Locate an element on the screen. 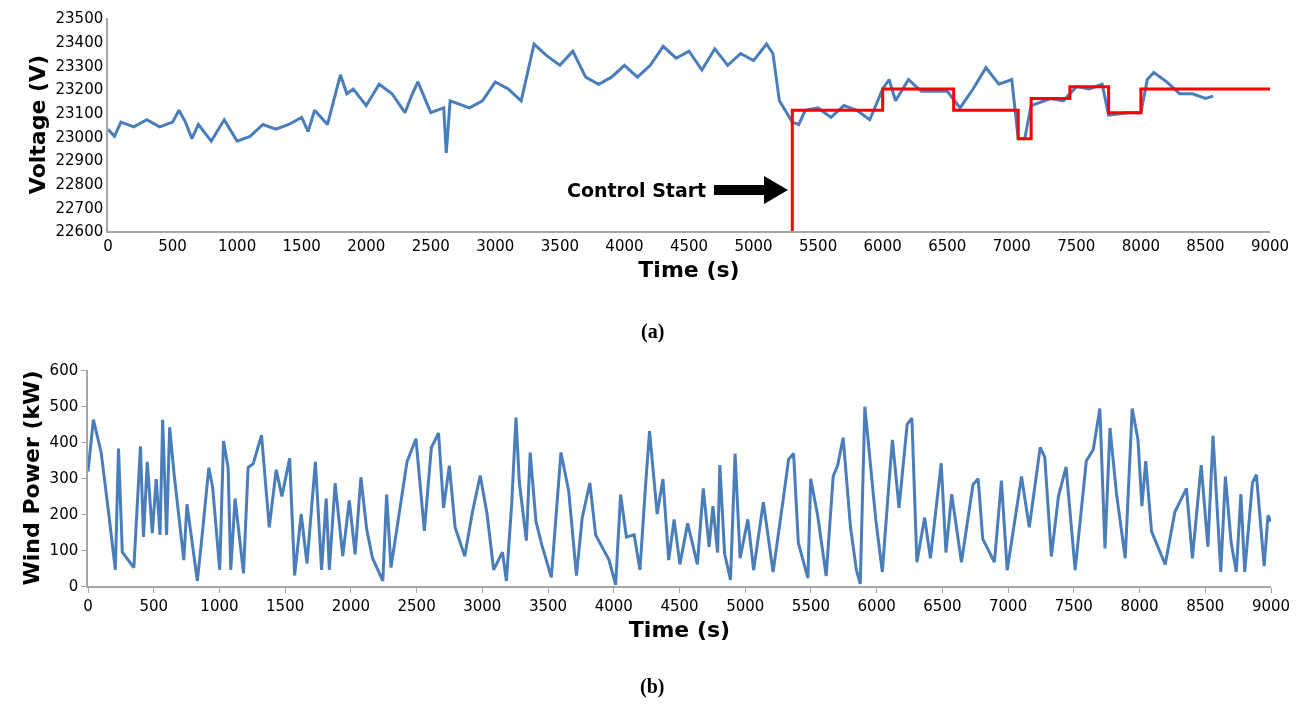 The width and height of the screenshot is (1304, 704). text: (b) is located at coordinates (652, 686).